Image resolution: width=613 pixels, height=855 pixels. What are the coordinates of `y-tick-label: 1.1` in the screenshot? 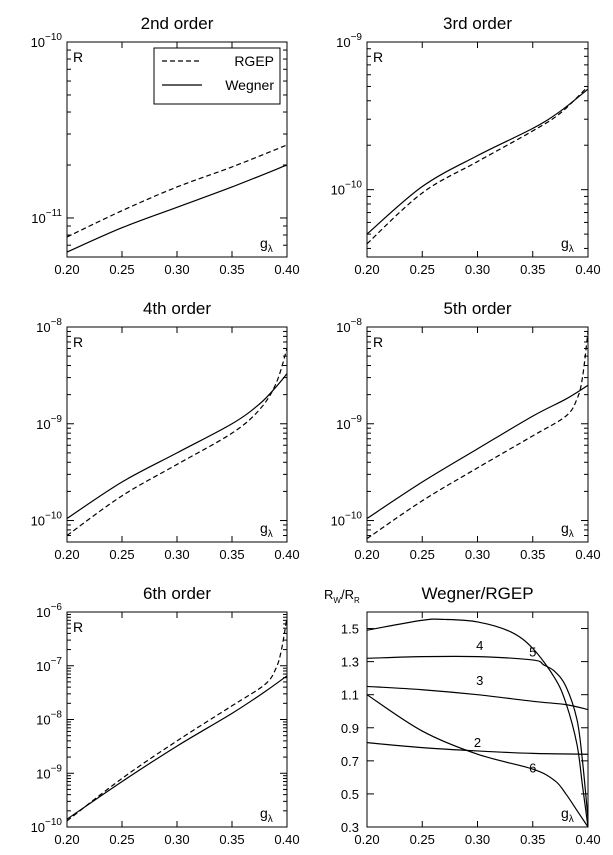 It's located at (350, 695).